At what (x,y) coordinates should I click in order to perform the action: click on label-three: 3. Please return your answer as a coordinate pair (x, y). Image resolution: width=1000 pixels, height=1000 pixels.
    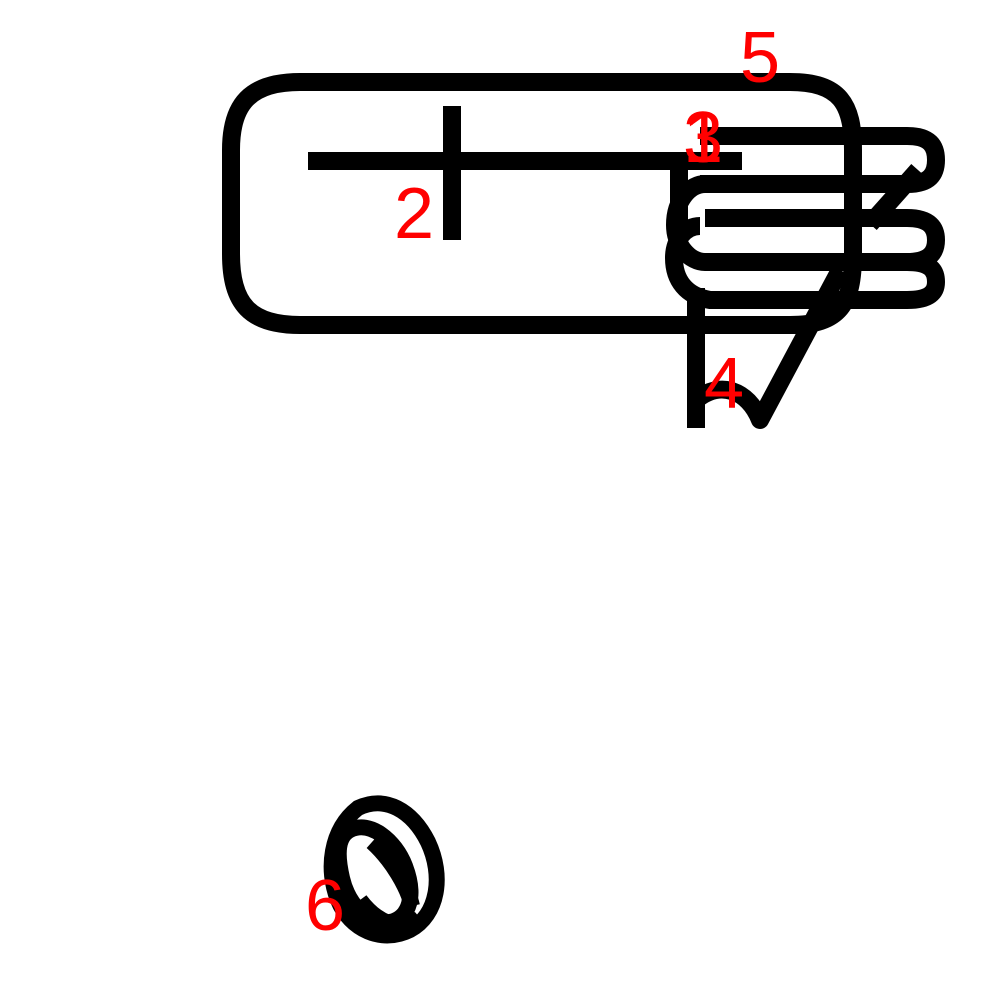
    Looking at the image, I should click on (703, 138).